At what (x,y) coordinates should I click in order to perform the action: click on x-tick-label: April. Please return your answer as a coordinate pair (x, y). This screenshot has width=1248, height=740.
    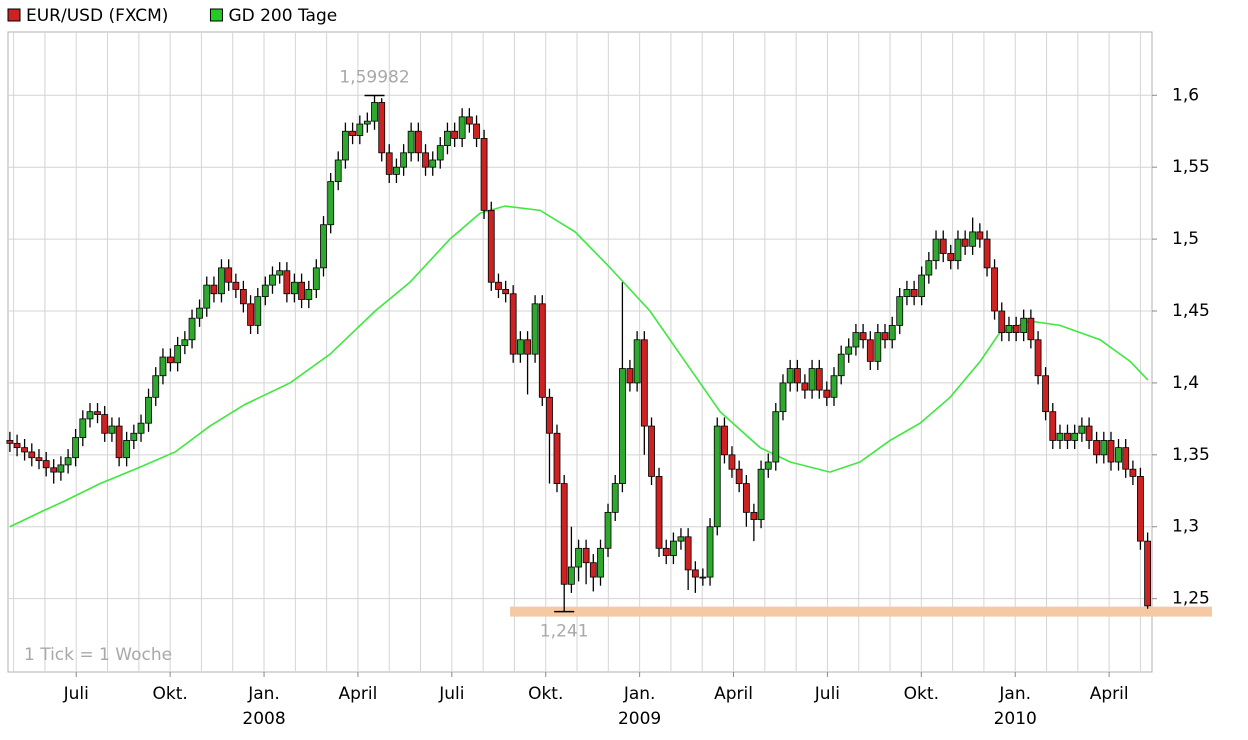
    Looking at the image, I should click on (1109, 694).